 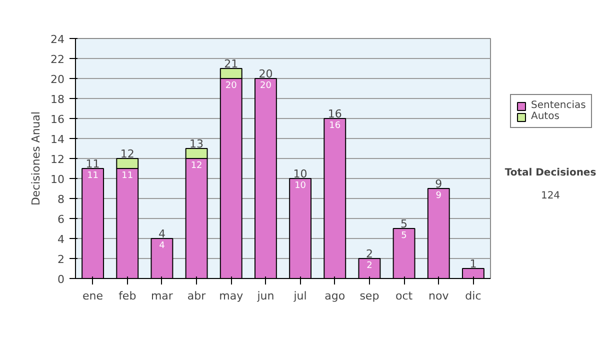 What do you see at coordinates (335, 296) in the screenshot?
I see `x-tick-label: ago` at bounding box center [335, 296].